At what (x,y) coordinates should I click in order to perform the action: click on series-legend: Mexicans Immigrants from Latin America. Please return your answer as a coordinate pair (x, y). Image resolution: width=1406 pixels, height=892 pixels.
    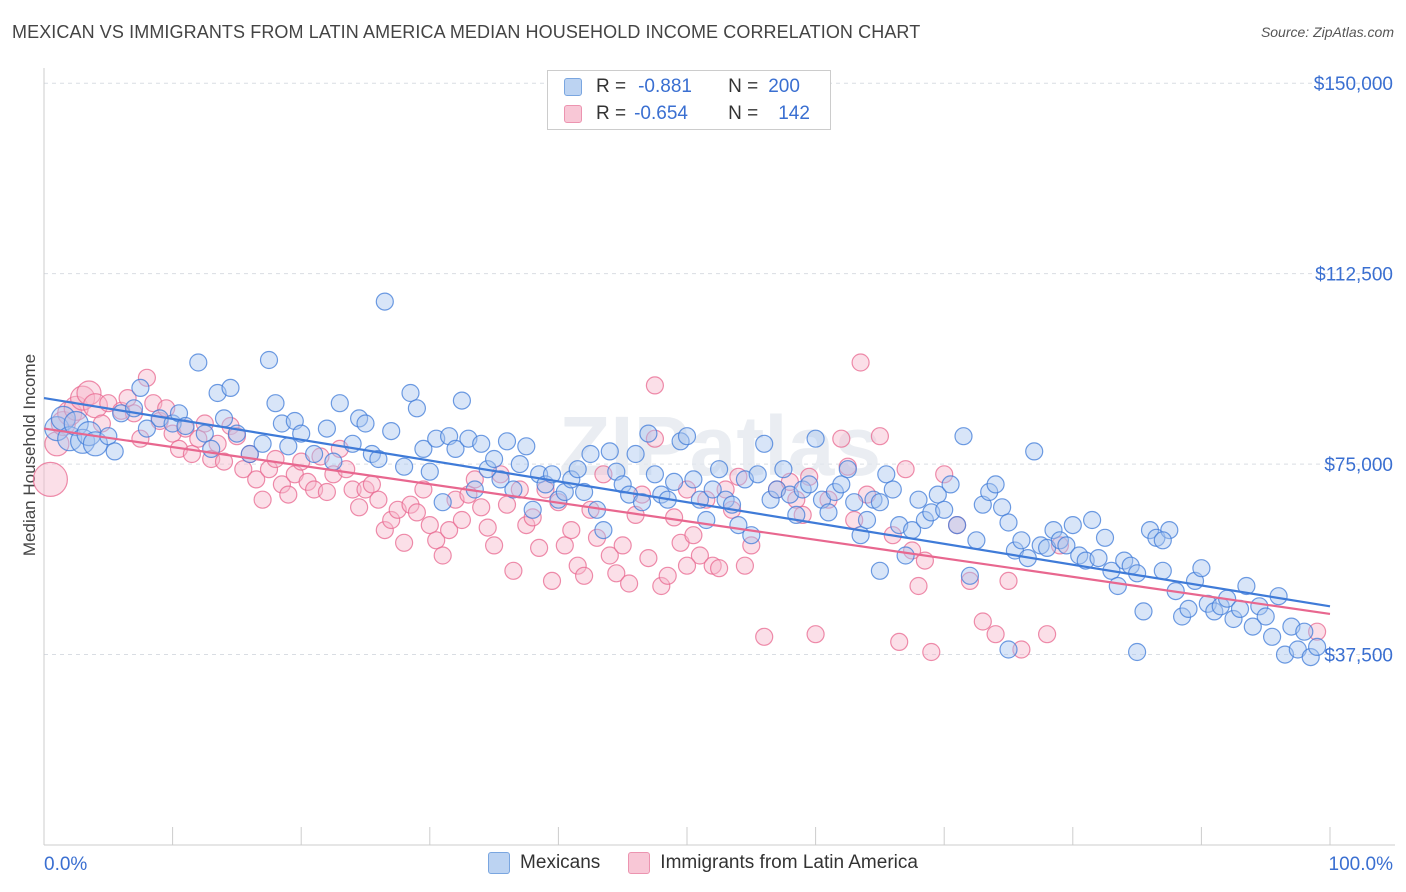
    Looking at the image, I should click on (703, 863).